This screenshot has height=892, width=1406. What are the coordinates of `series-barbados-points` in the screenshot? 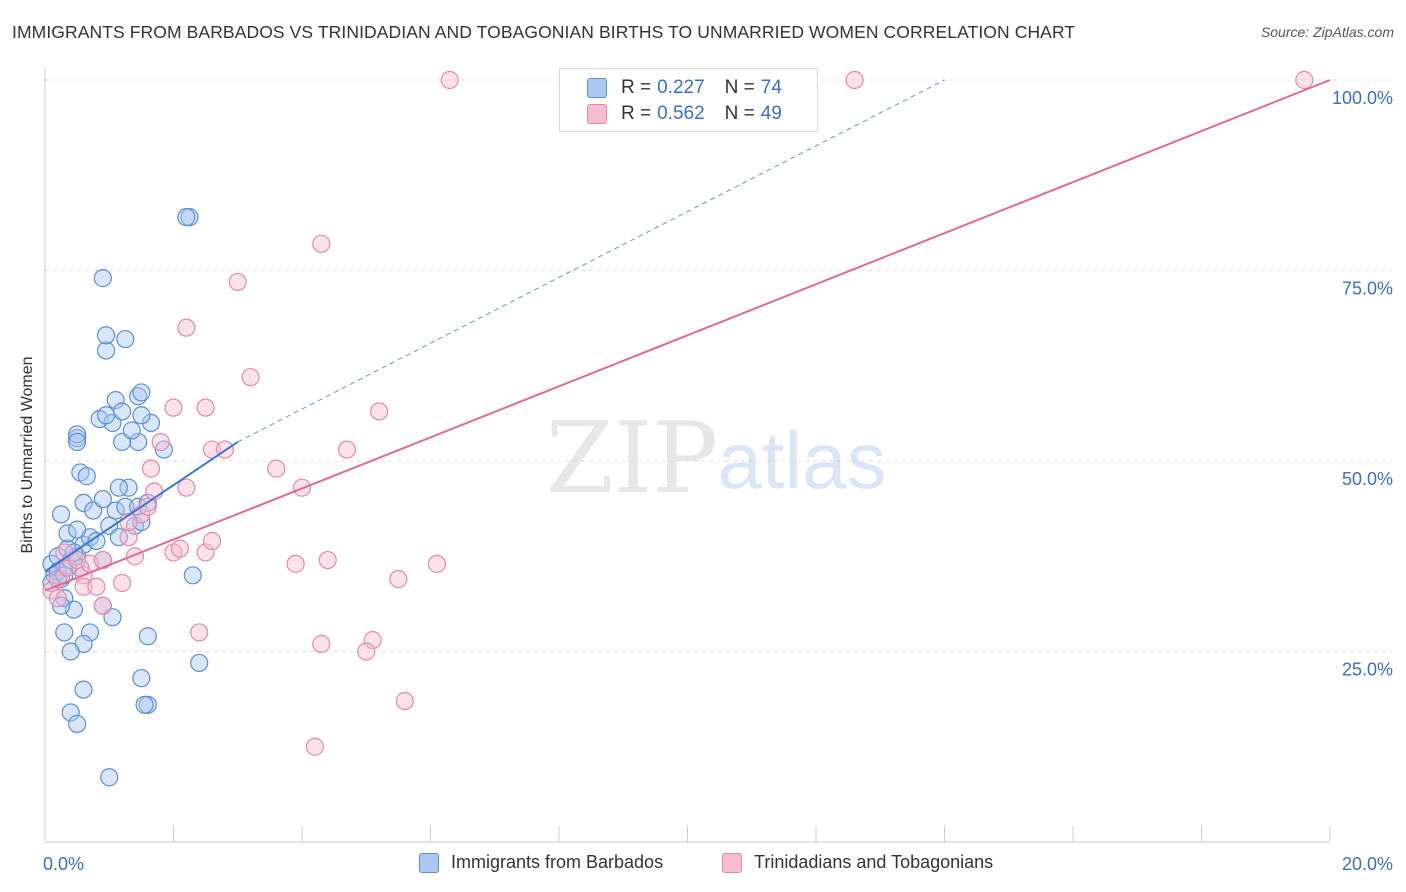 It's located at (125, 497).